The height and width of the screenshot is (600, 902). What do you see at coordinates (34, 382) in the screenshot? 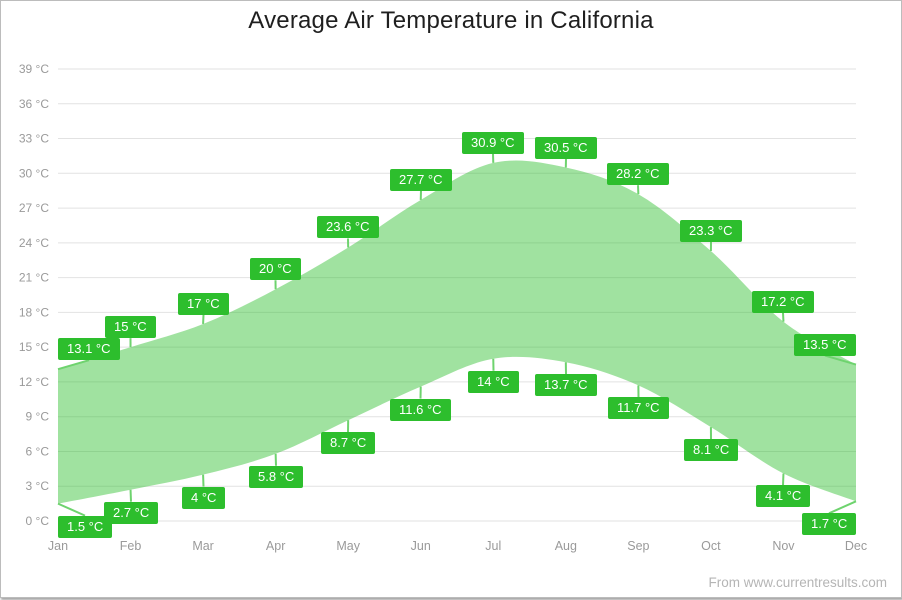
I see `y-axis-label: 12 °C` at bounding box center [34, 382].